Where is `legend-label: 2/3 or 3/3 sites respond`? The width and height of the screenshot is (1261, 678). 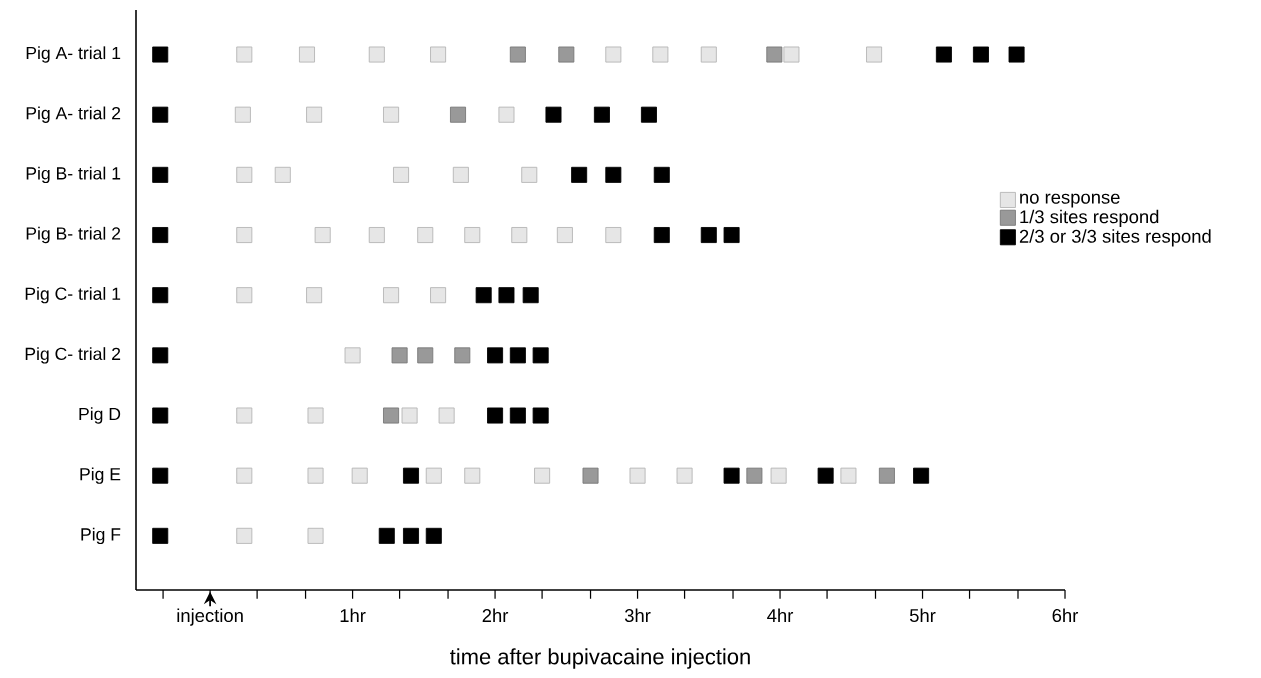
legend-label: 2/3 or 3/3 sites respond is located at coordinates (1115, 238).